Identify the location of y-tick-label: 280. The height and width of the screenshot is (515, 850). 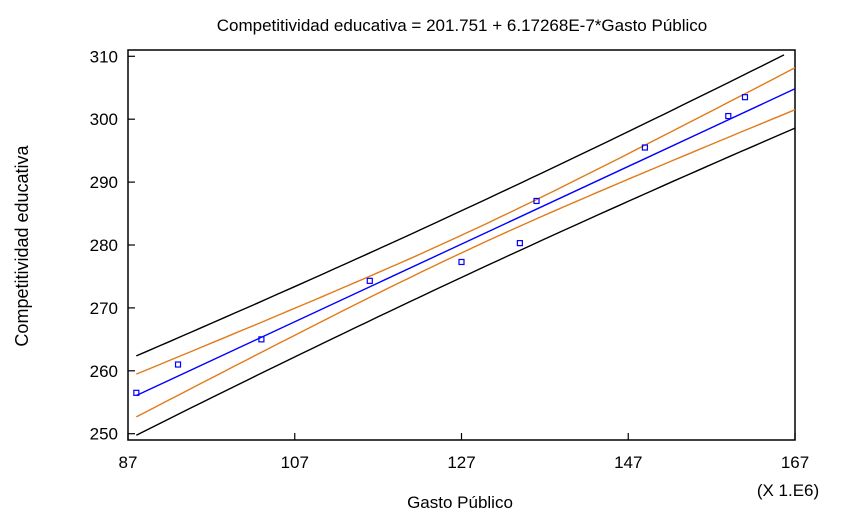
(104, 245).